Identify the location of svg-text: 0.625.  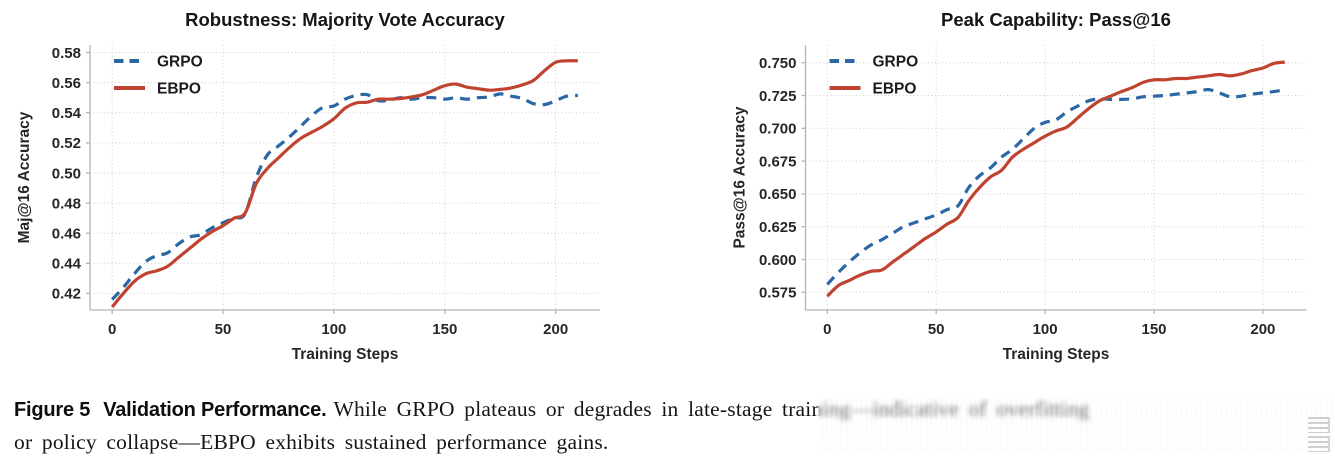
(778, 227).